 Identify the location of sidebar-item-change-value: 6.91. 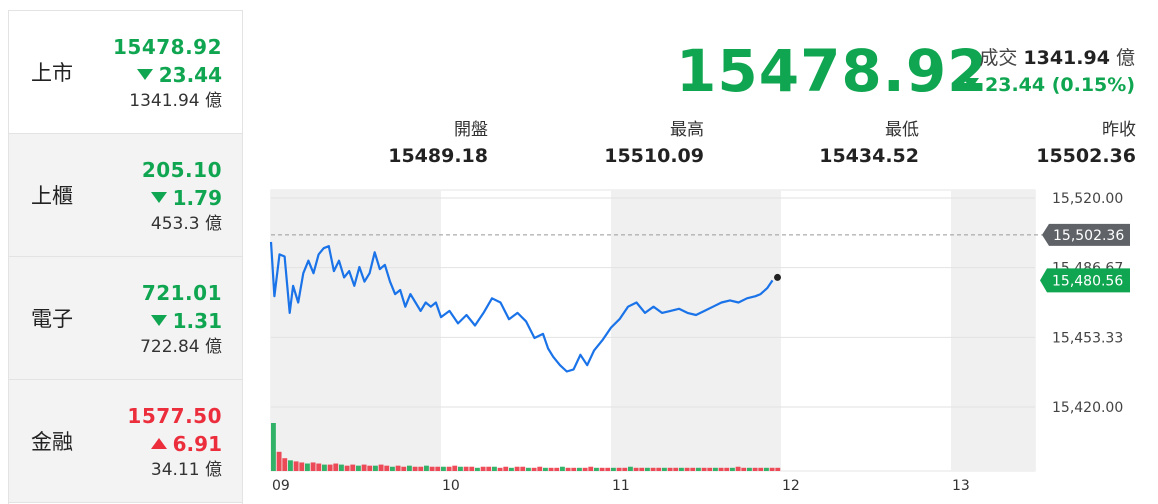
(197, 444).